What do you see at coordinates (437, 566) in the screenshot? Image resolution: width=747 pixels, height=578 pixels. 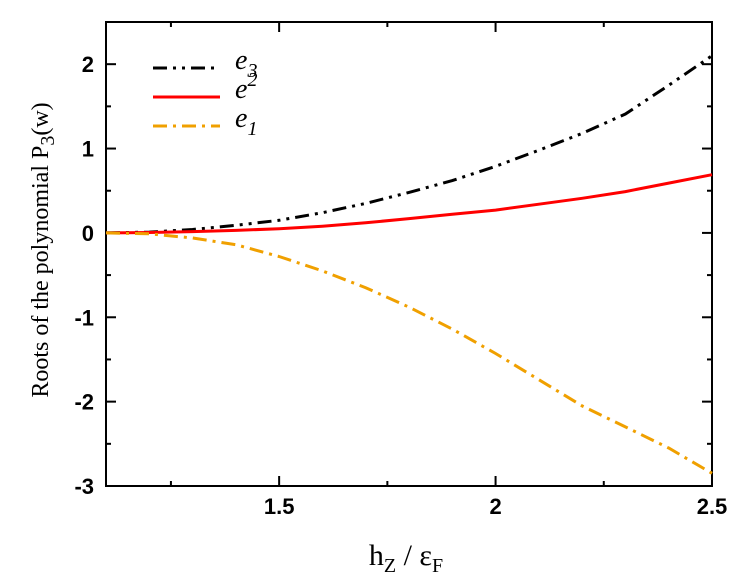 I see `x-axis-label-sub2: F` at bounding box center [437, 566].